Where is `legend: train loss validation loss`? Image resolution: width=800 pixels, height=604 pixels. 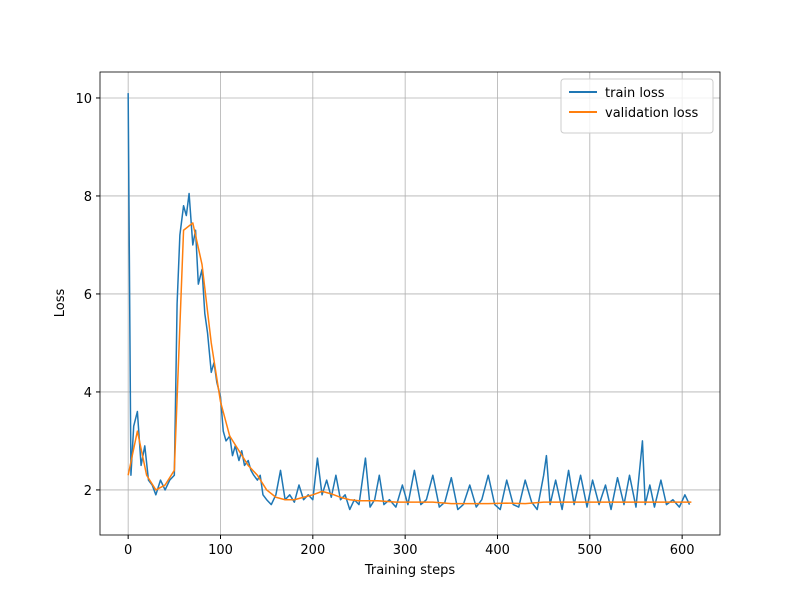
legend: train loss validation loss is located at coordinates (637, 106).